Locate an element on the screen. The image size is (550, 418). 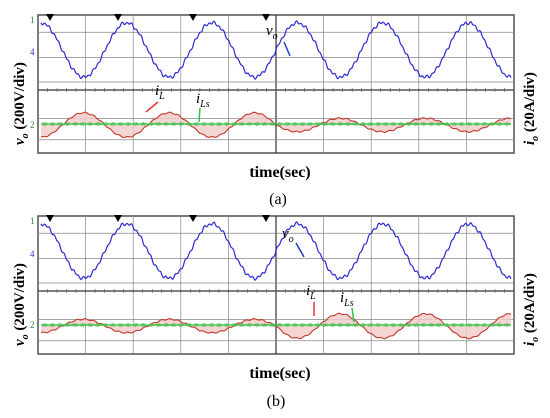
trace-iL-b is located at coordinates (276, 326).